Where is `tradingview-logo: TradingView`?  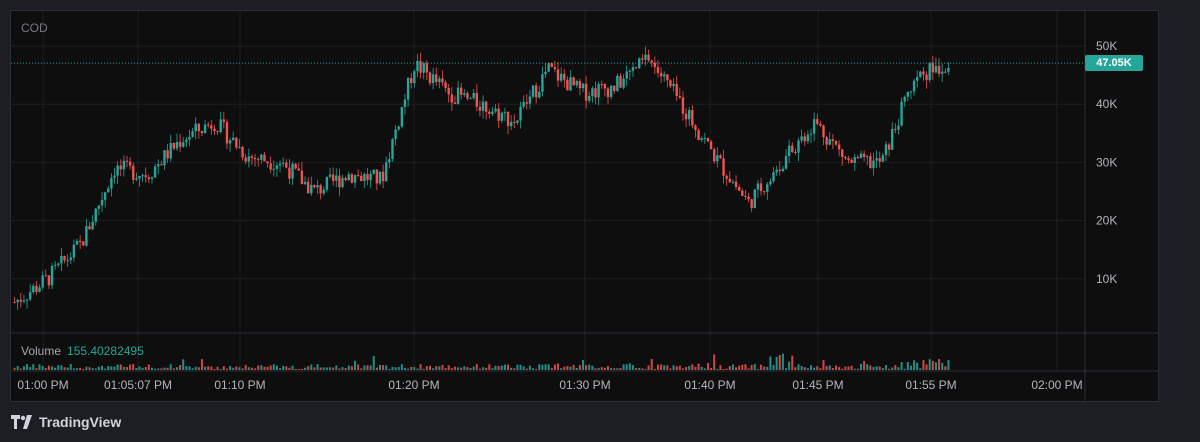 tradingview-logo: TradingView is located at coordinates (66, 422).